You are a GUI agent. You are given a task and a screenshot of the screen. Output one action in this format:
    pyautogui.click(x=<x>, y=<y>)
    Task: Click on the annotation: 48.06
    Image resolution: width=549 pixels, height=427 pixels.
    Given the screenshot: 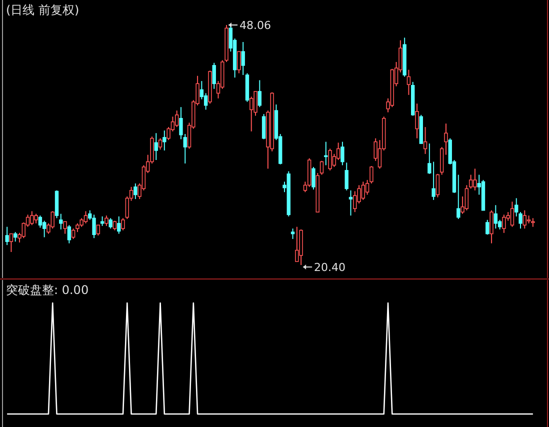 What is the action you would take?
    pyautogui.click(x=256, y=25)
    